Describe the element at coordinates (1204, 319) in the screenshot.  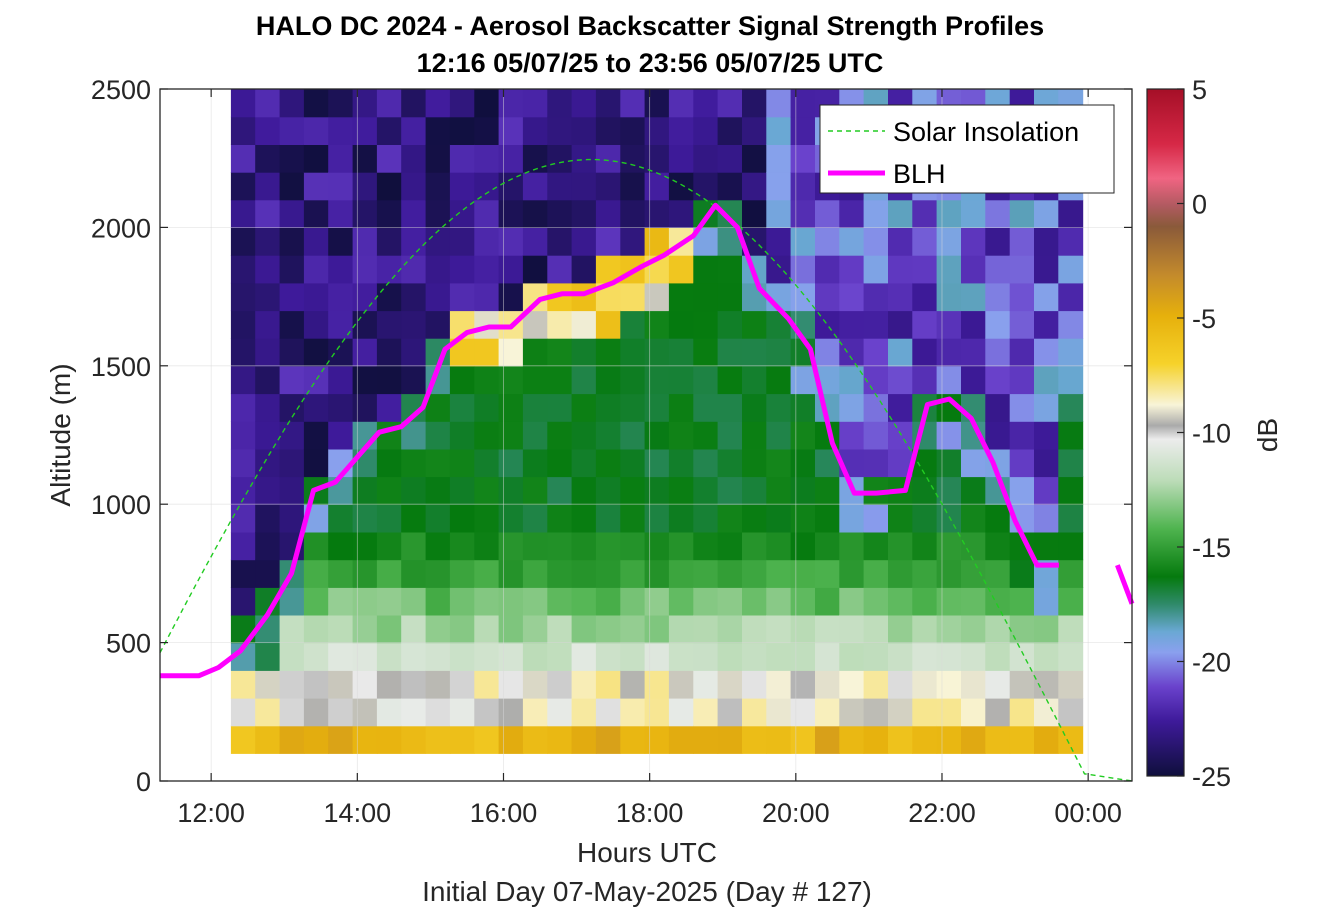
I see `colorbar-tick-label: -5` at that location.